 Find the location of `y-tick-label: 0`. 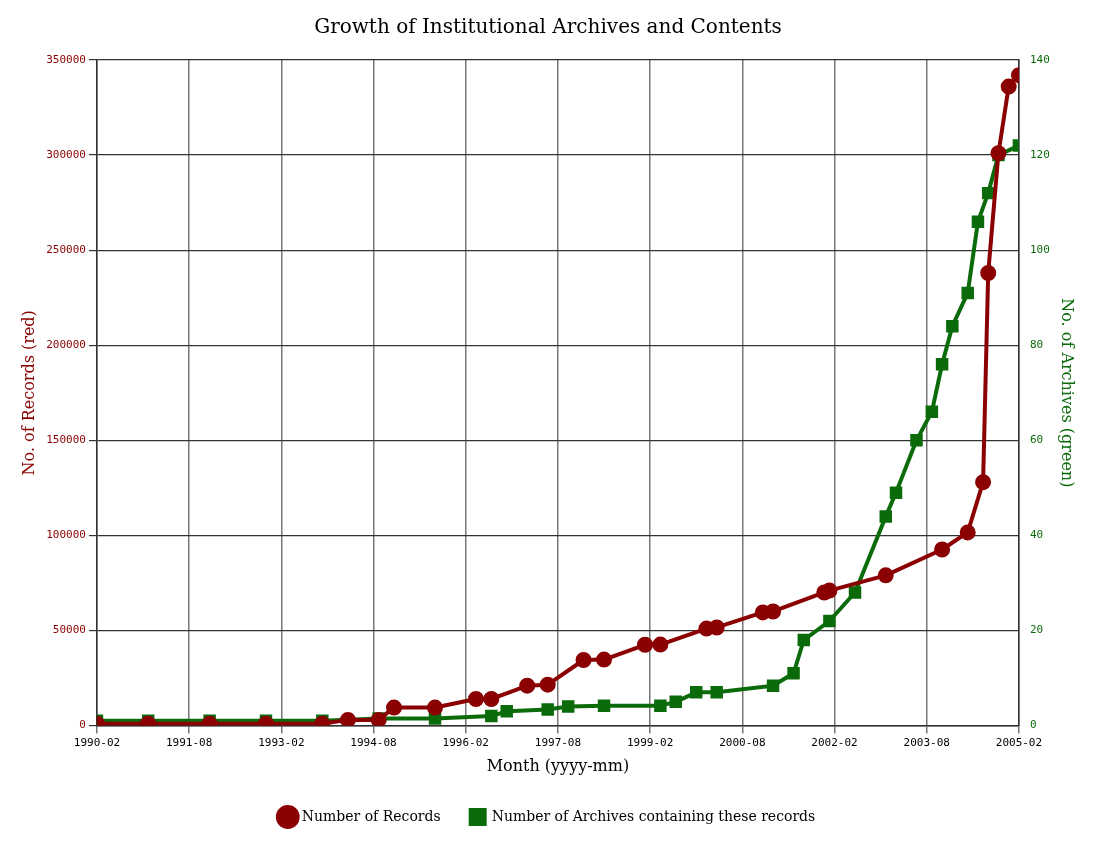

y-tick-label: 0 is located at coordinates (82, 725).